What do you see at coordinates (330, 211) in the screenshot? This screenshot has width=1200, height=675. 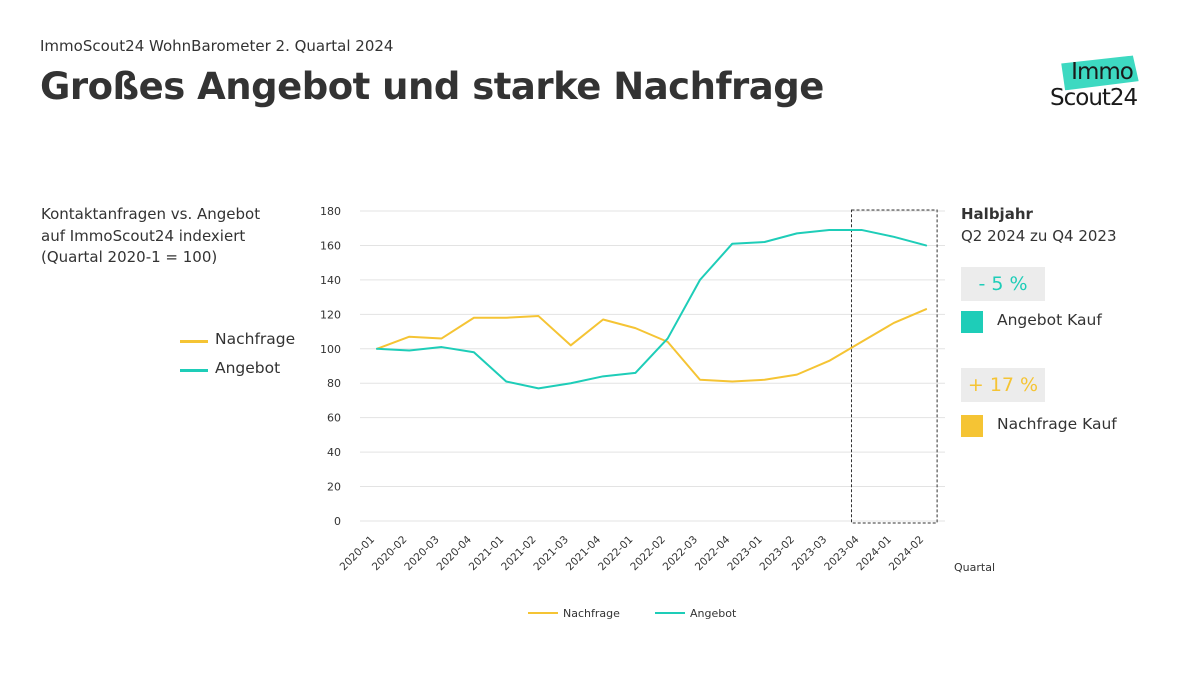 I see `y-tick-label: 180` at bounding box center [330, 211].